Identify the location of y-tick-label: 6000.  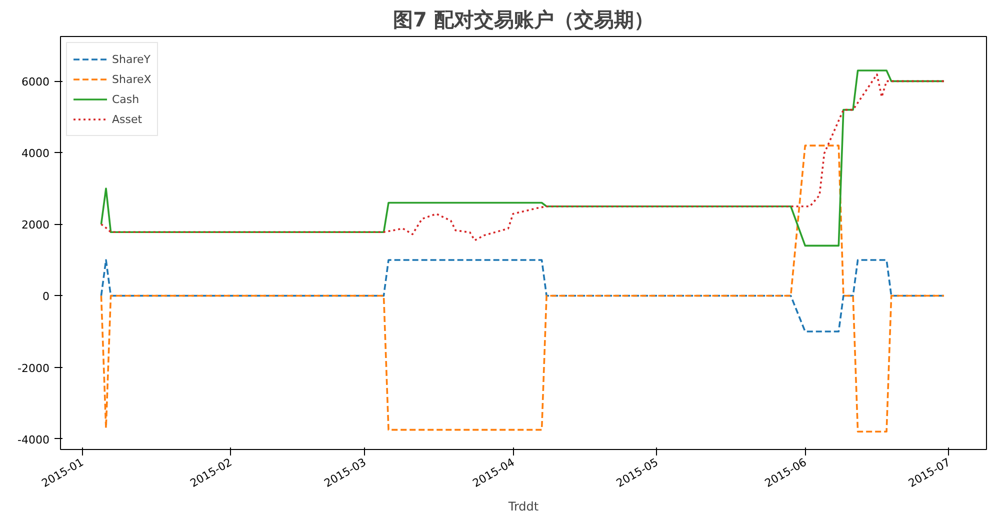
(36, 82).